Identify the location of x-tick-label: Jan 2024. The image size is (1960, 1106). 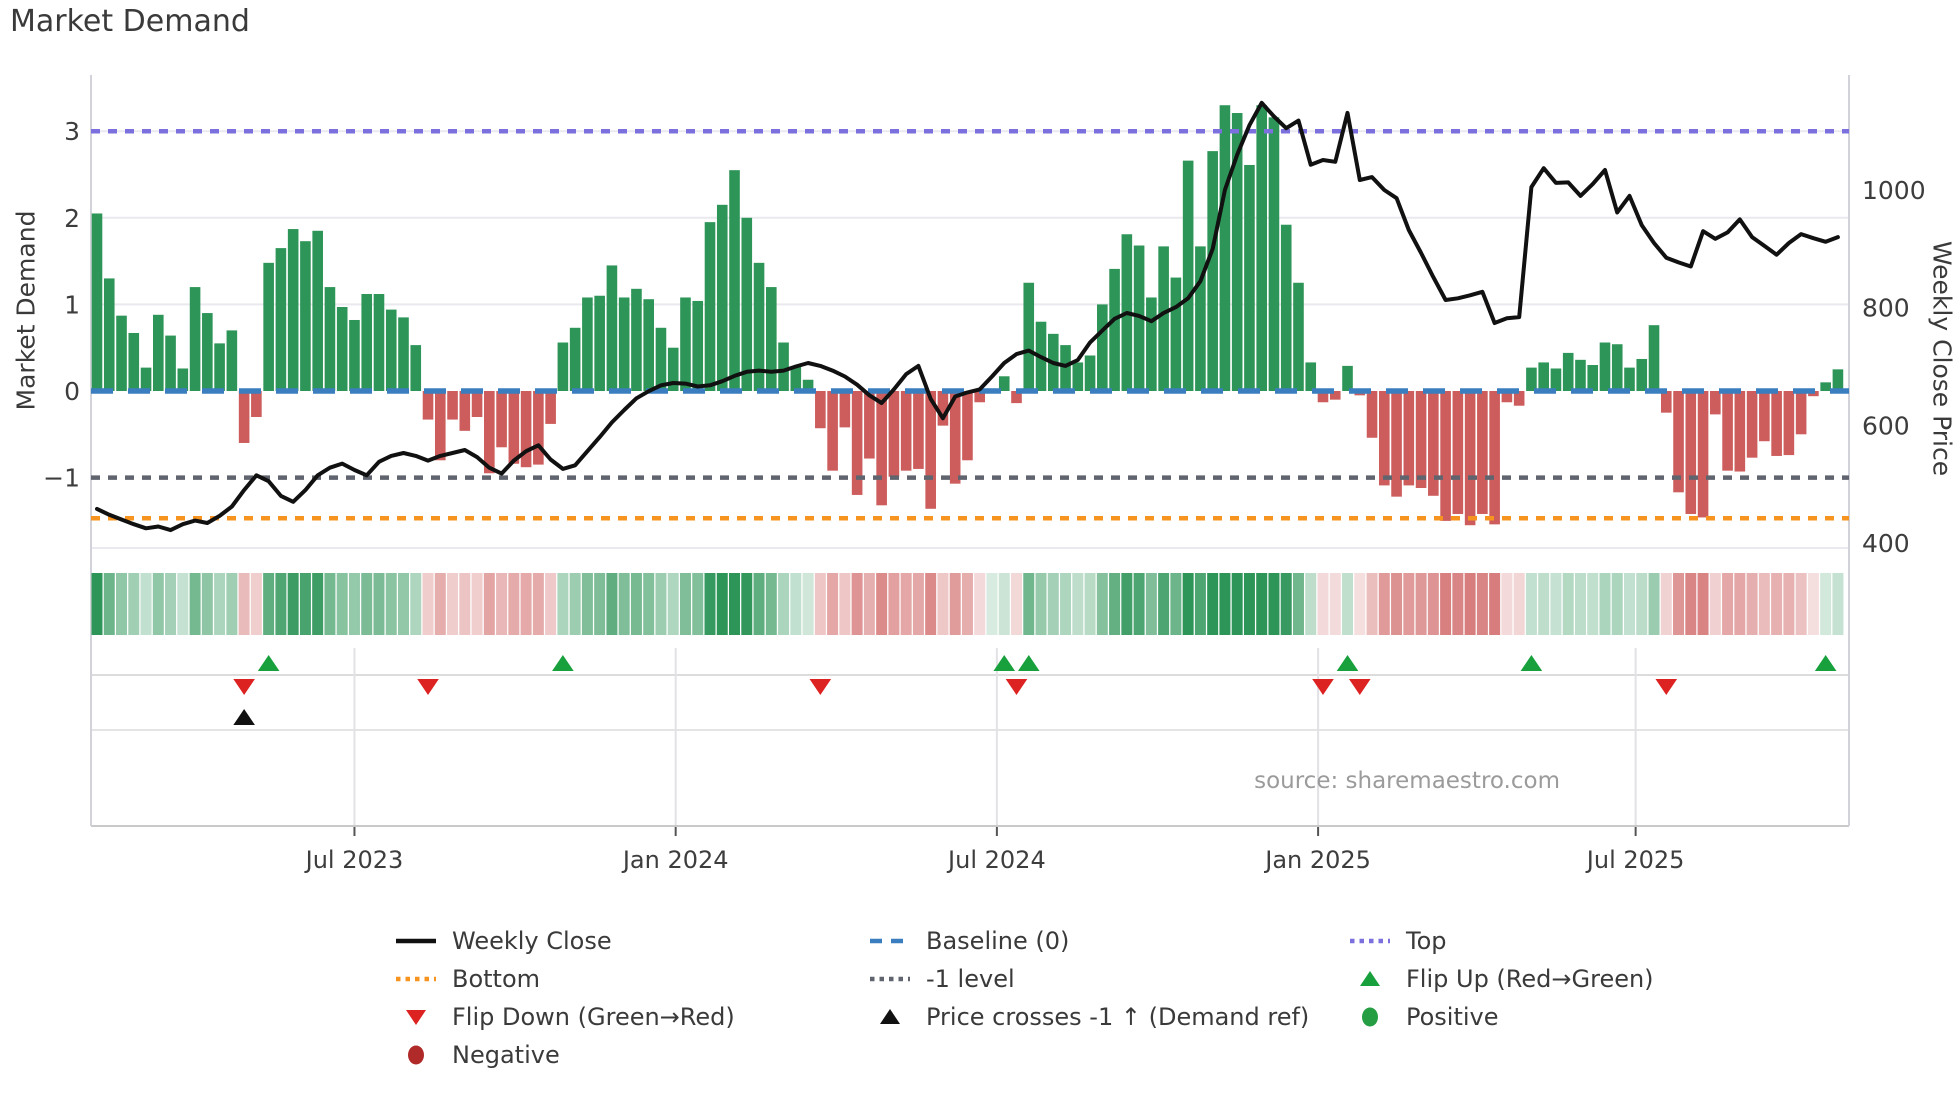
(675, 860).